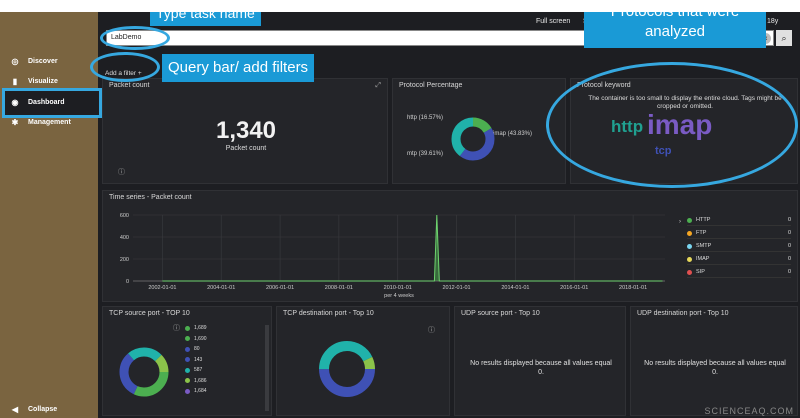  Describe the element at coordinates (192, 349) in the screenshot. I see `tcp-legend-item: 80` at that location.